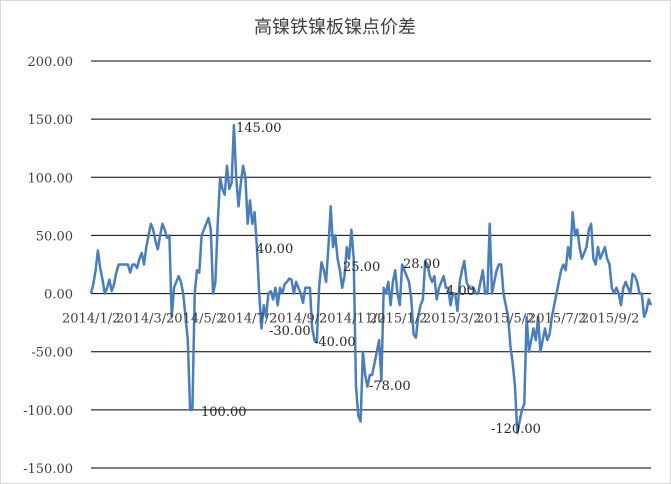 Image resolution: width=671 pixels, height=484 pixels. Describe the element at coordinates (58, 295) in the screenshot. I see `y-tick-label: 0.00` at that location.